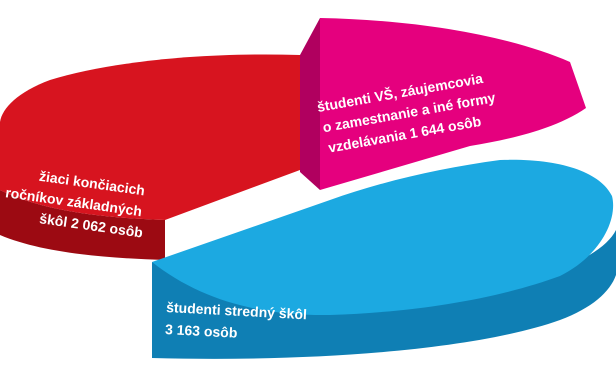 The height and width of the screenshot is (365, 616). What do you see at coordinates (310, 104) in the screenshot?
I see `slice-magenta-side` at bounding box center [310, 104].